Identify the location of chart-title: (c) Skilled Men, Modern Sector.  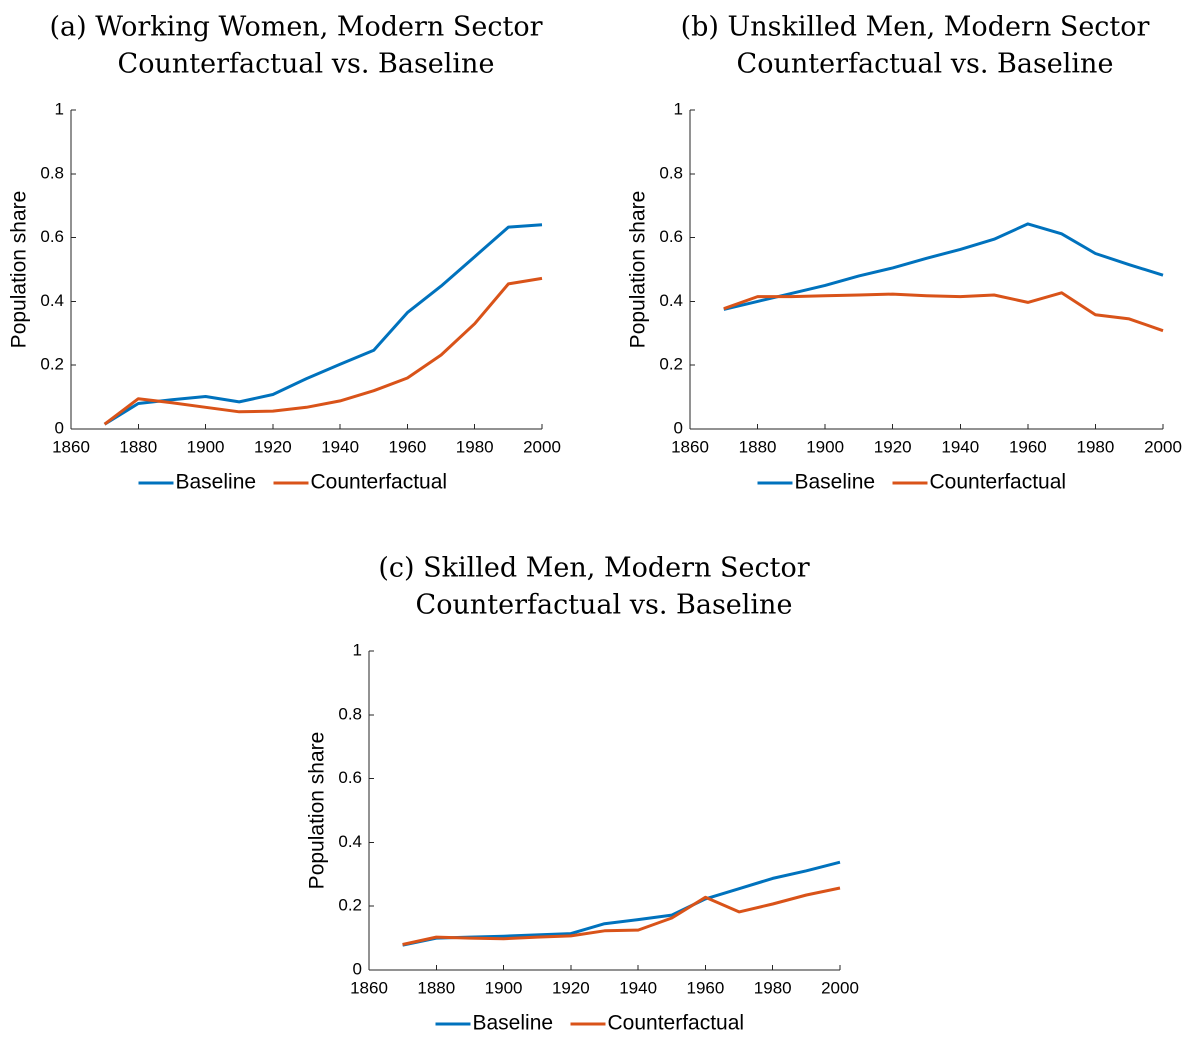
(593, 568).